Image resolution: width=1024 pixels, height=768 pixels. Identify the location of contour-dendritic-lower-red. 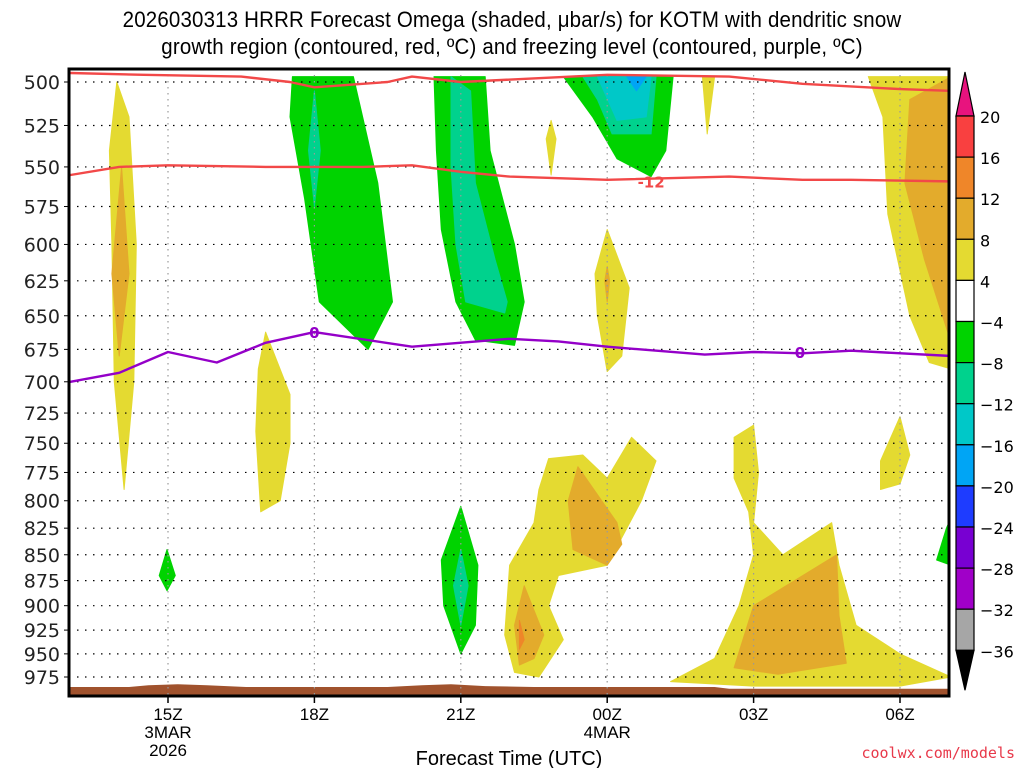
(509, 173).